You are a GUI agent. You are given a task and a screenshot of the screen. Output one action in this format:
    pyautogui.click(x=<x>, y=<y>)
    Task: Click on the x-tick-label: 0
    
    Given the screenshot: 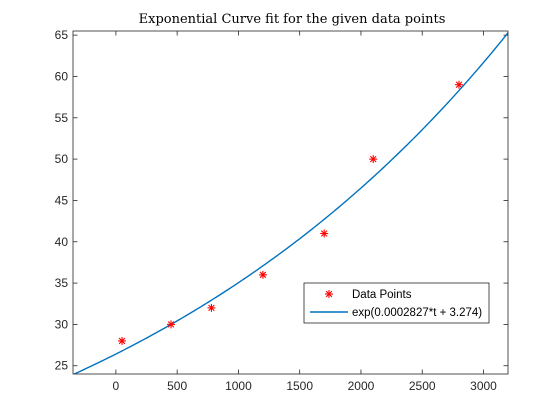 What is the action you would take?
    pyautogui.click(x=116, y=386)
    